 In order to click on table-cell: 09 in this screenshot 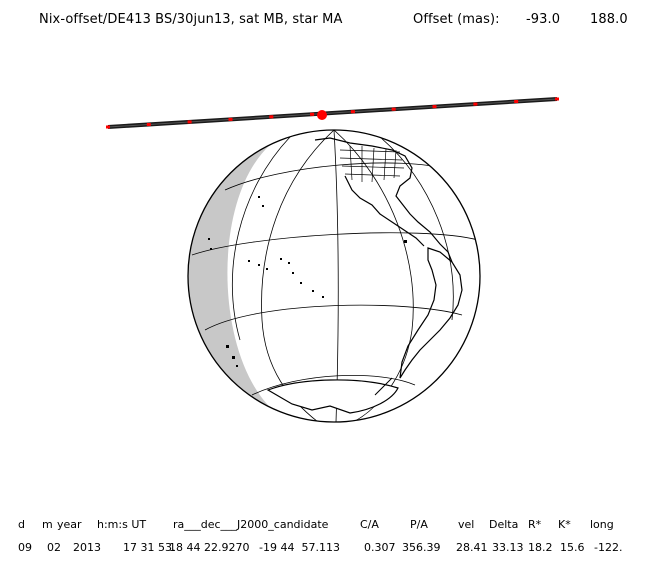, I will do `click(25, 547)`.